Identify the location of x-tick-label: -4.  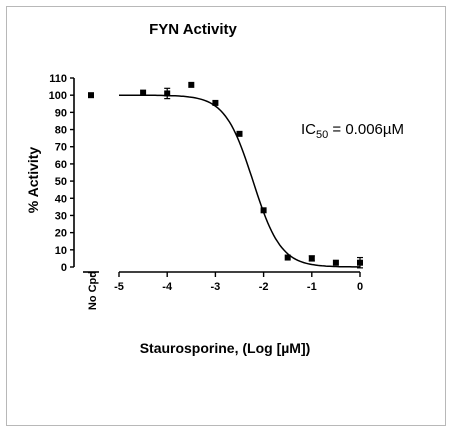
(167, 287).